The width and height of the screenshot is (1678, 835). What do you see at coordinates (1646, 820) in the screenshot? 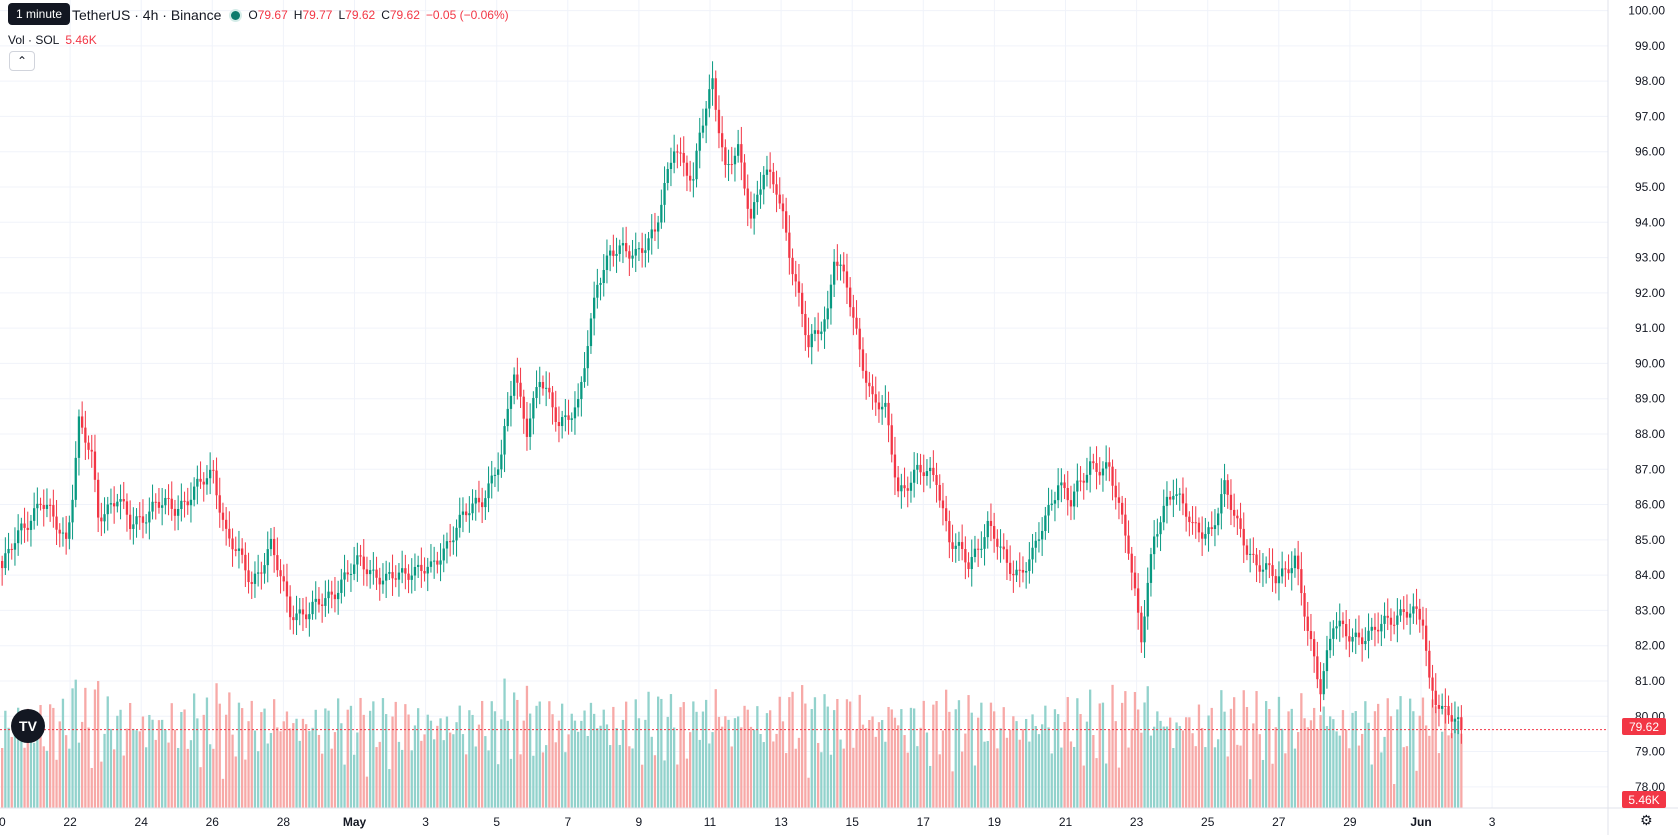
I see `gear-icon: ⚙` at bounding box center [1646, 820].